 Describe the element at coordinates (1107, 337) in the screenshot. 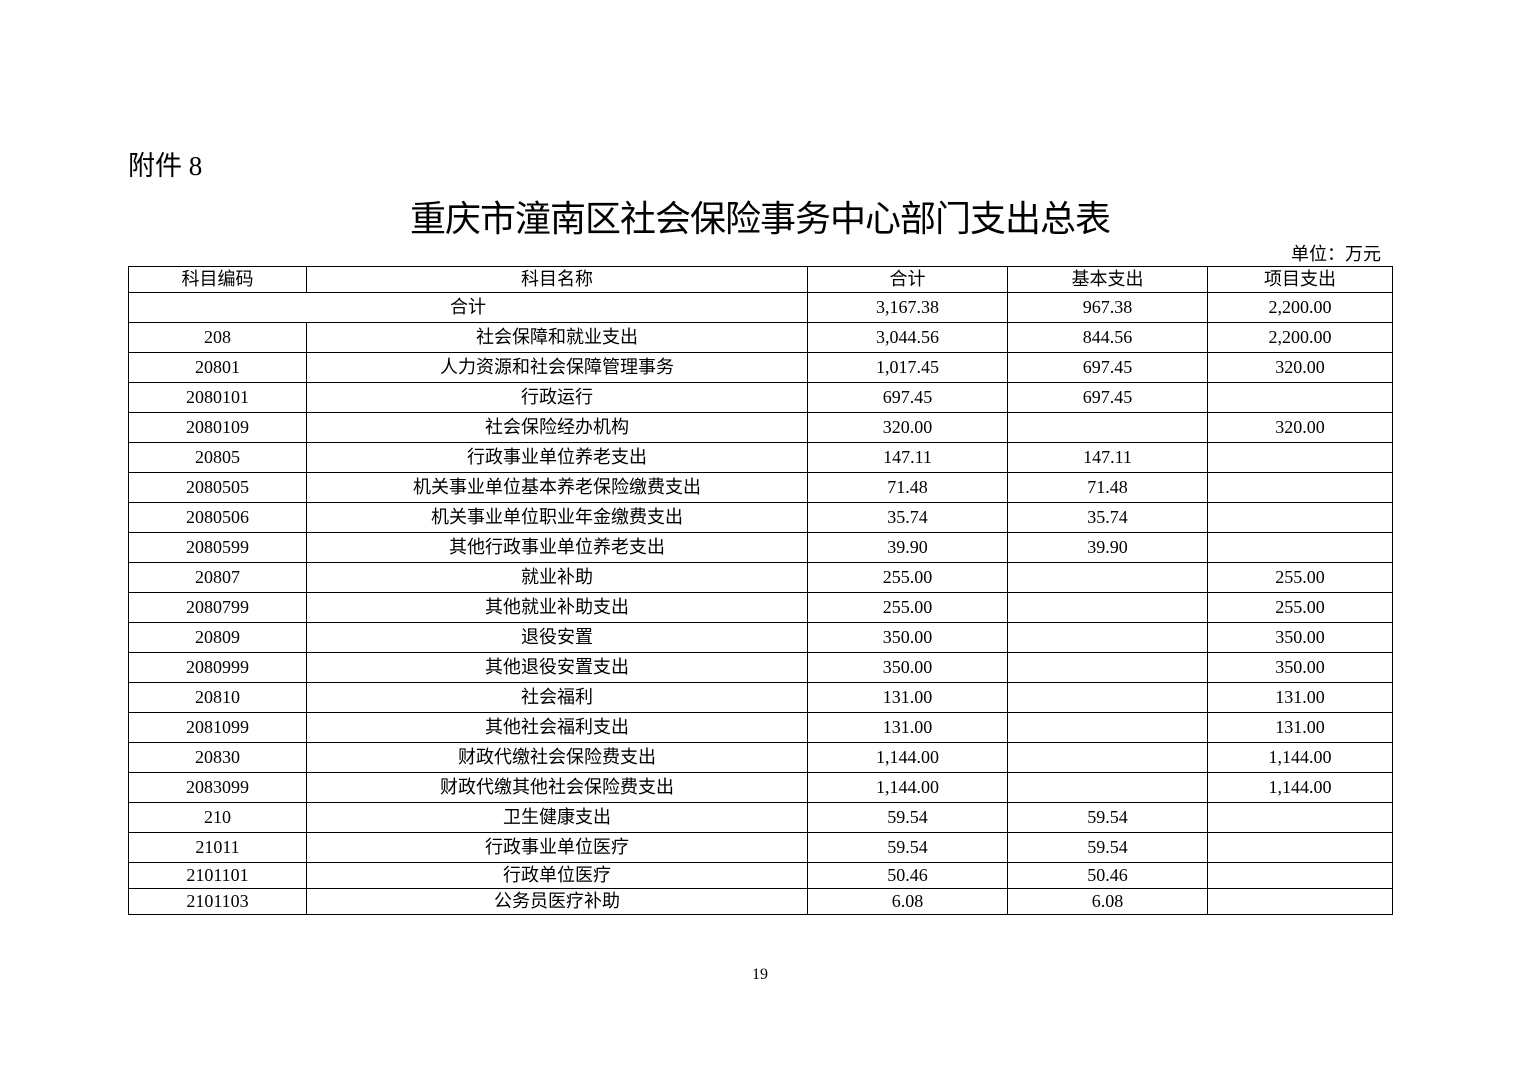

I see `cell-basic: 844.56` at that location.